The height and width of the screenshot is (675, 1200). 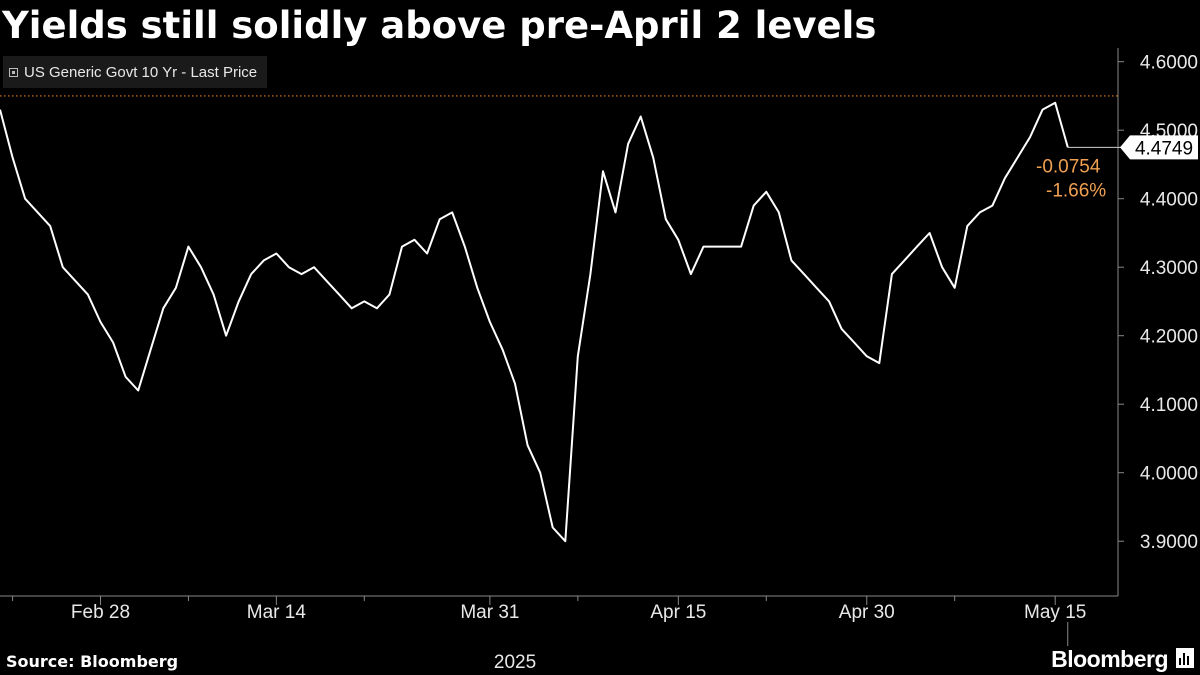 What do you see at coordinates (1169, 542) in the screenshot?
I see `y-tick-label: 3.9000` at bounding box center [1169, 542].